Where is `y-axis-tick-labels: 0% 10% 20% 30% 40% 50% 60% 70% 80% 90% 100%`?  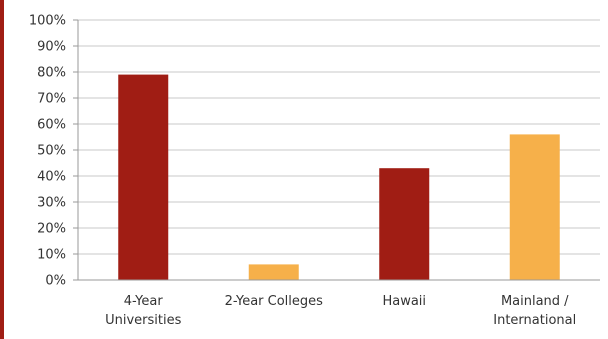 y-axis-tick-labels: 0% 10% 20% 30% 40% 50% 60% 70% 80% 90% 100% is located at coordinates (53, 151).